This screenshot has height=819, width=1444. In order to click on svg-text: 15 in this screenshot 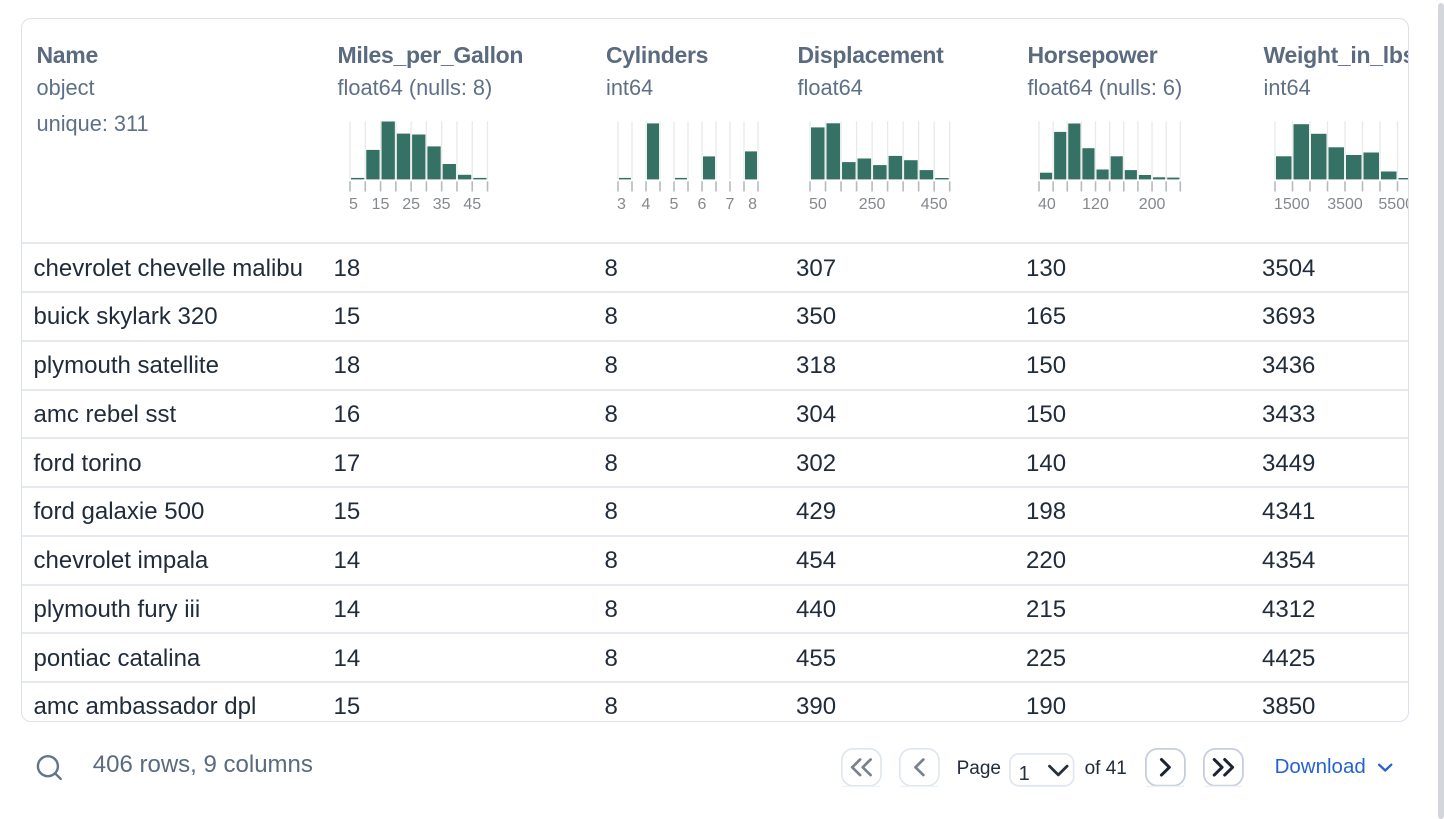, I will do `click(380, 204)`.